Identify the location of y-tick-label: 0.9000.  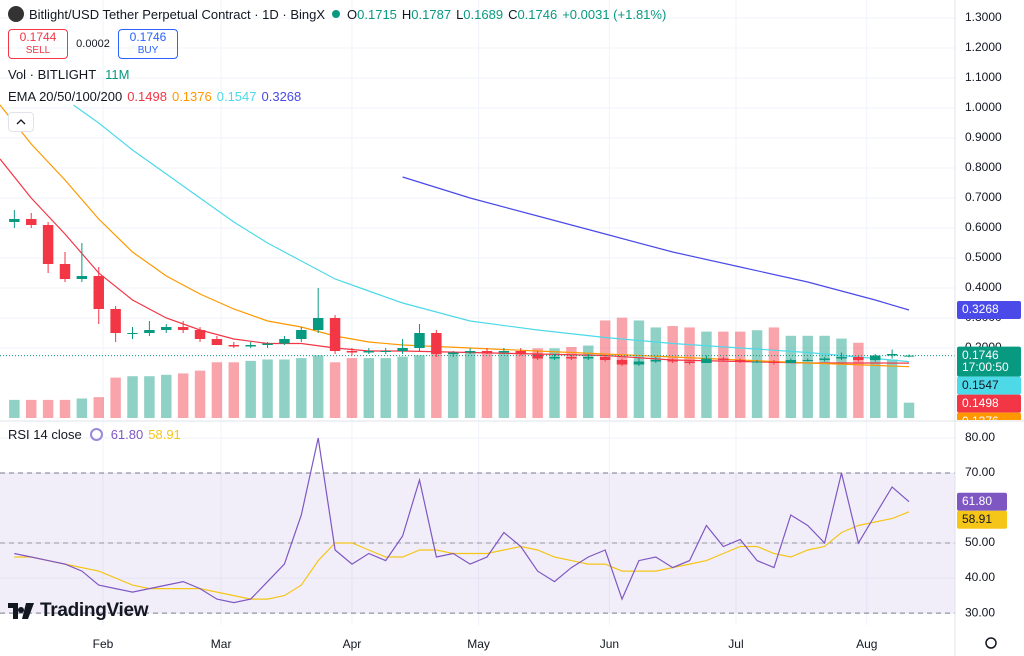
(983, 137).